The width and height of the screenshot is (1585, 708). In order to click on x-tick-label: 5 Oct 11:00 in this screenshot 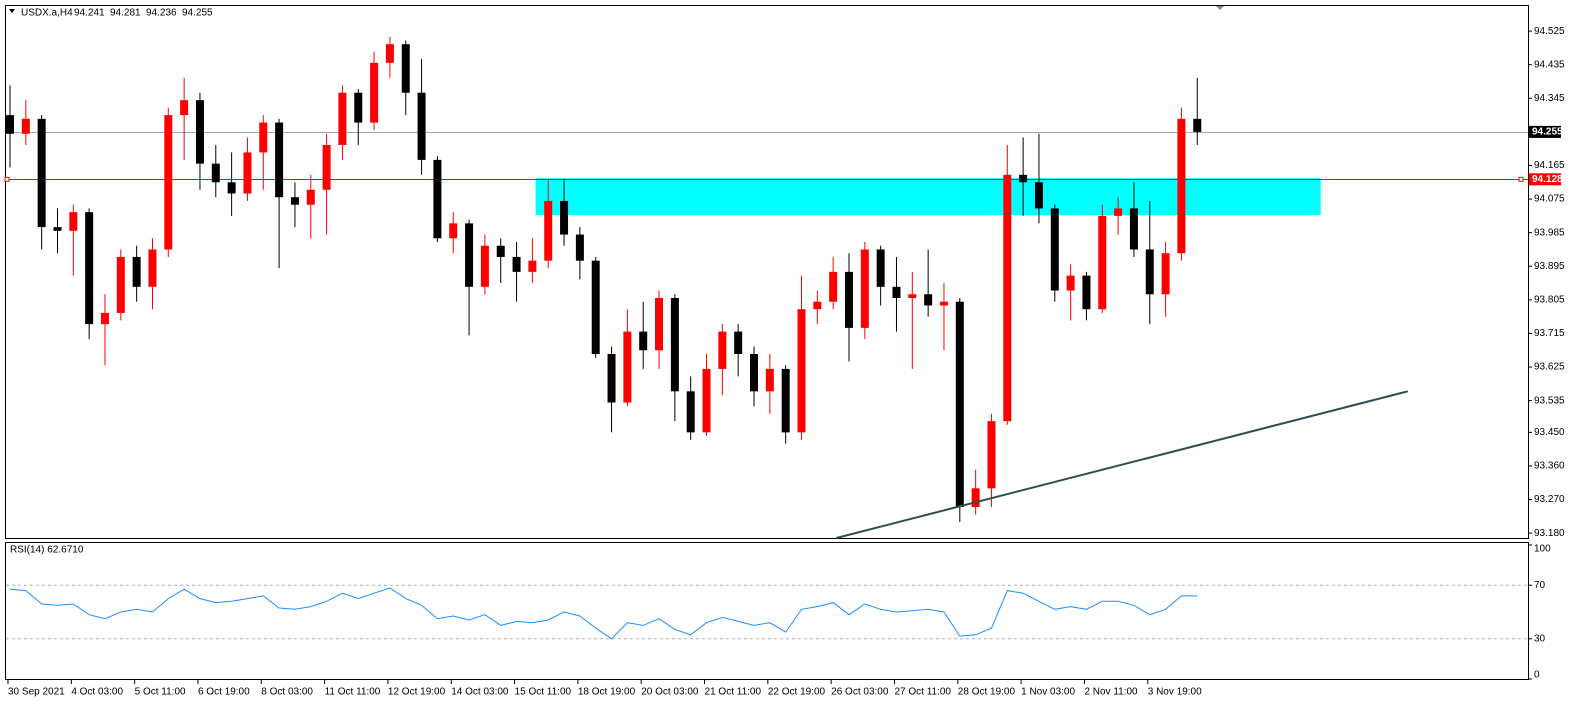, I will do `click(160, 692)`.